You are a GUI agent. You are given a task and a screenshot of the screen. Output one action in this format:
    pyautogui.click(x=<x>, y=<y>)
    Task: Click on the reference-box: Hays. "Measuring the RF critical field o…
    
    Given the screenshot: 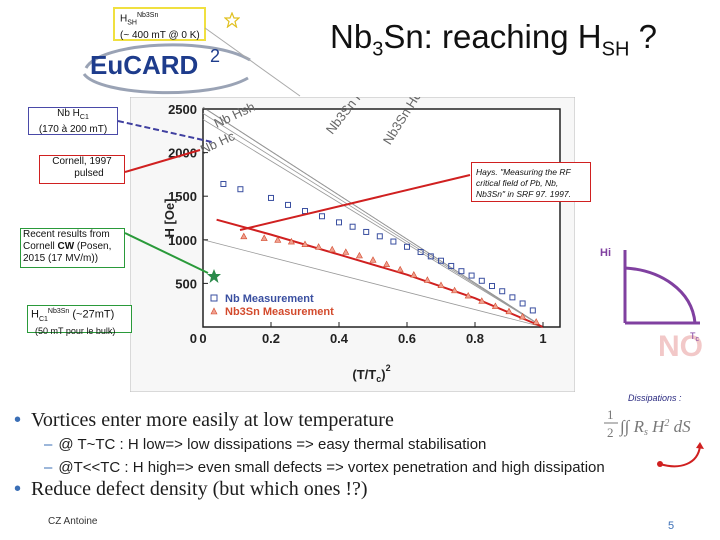 What is the action you would take?
    pyautogui.click(x=531, y=182)
    